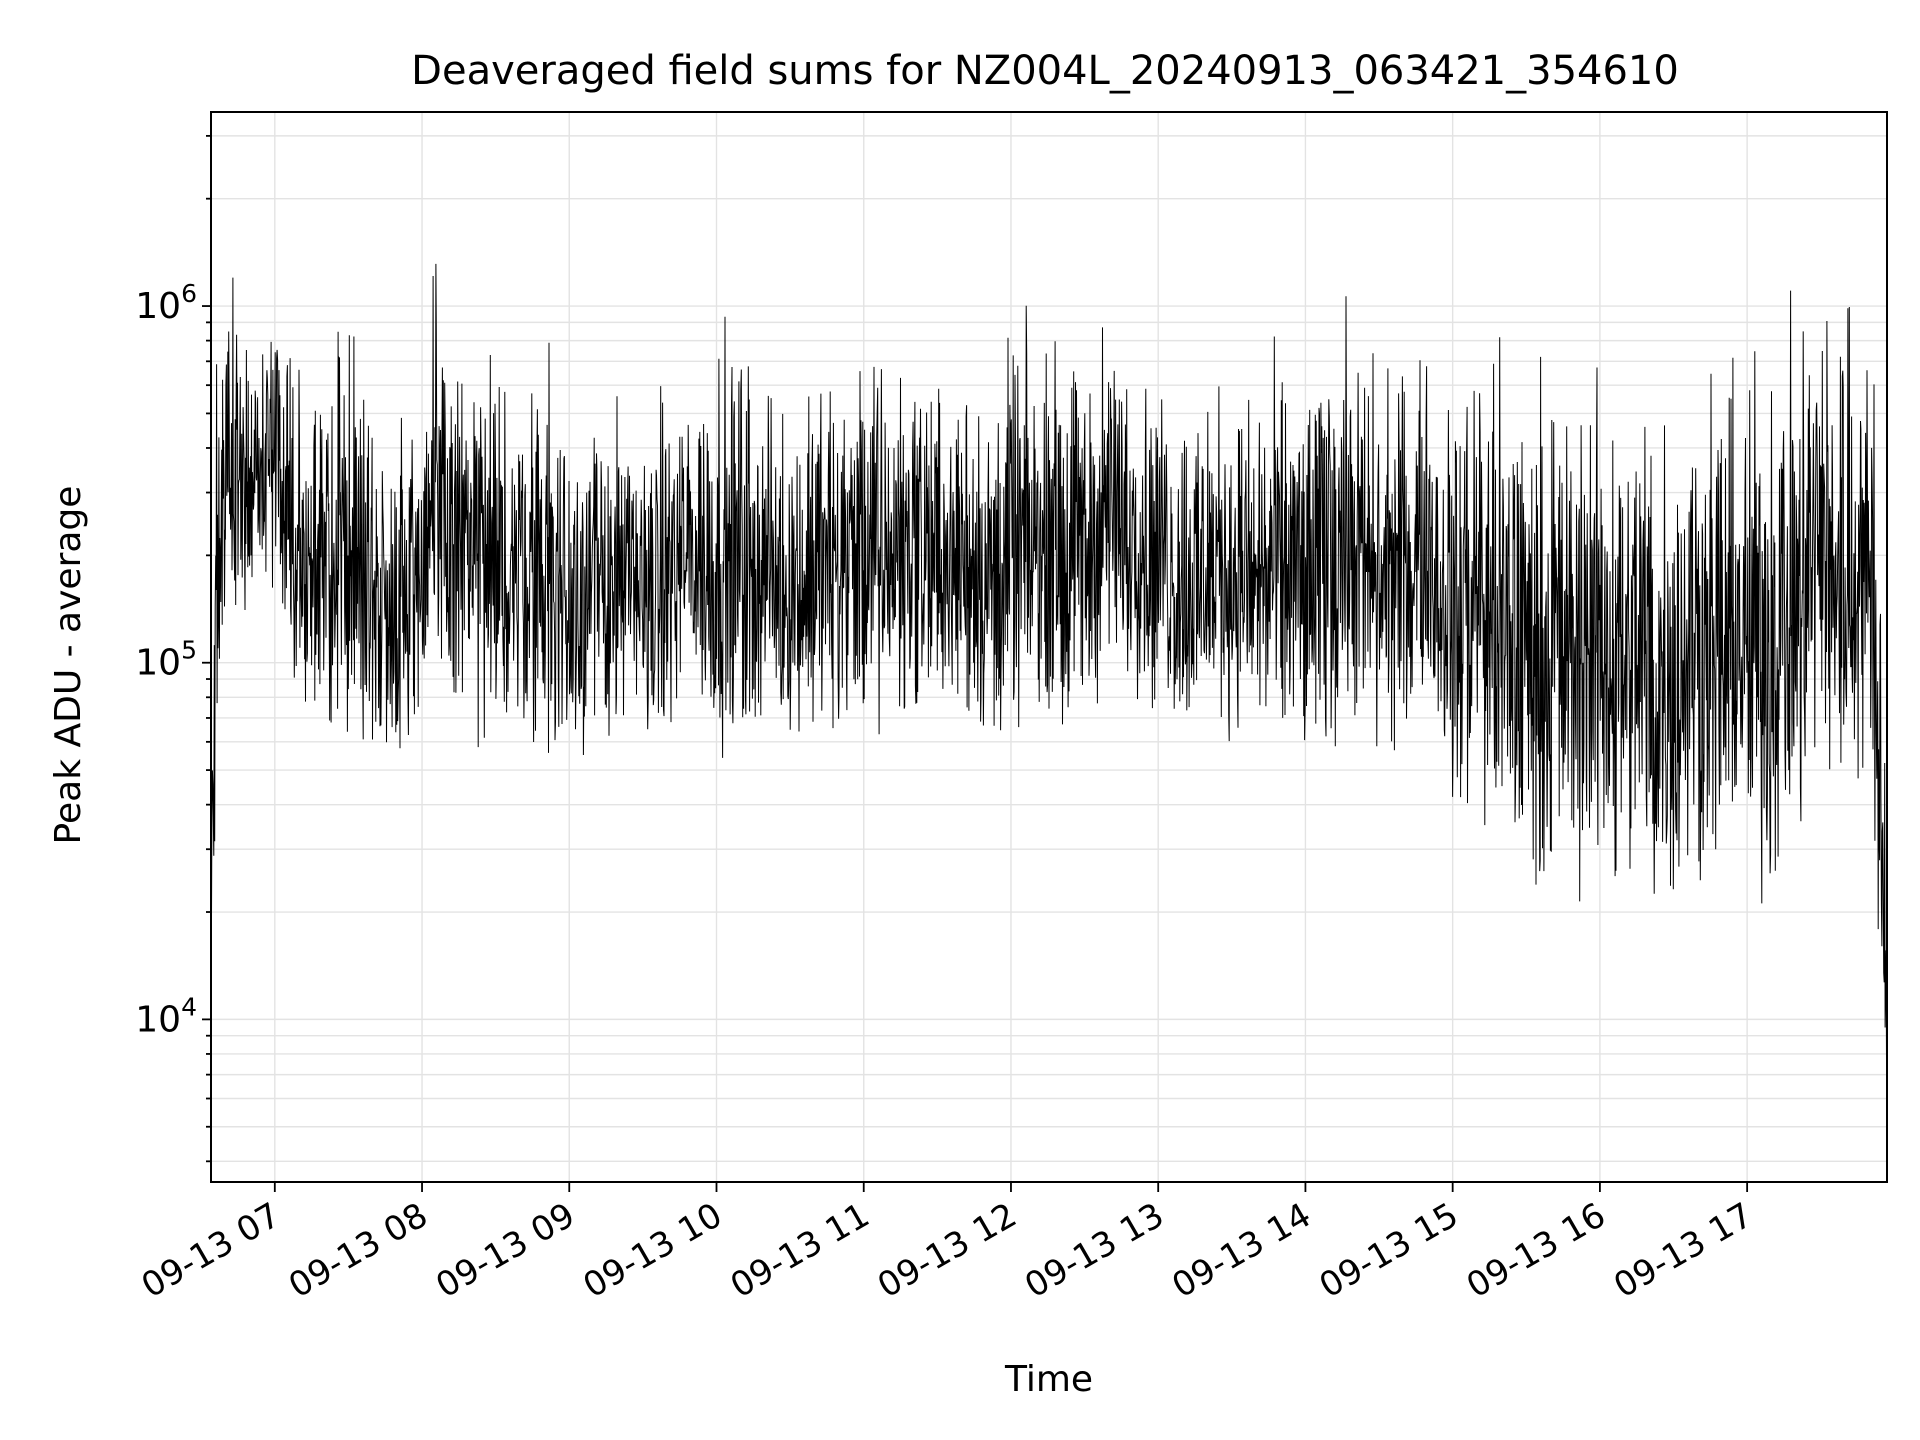  Describe the element at coordinates (1048, 1379) in the screenshot. I see `x-axis-label: Time` at that location.